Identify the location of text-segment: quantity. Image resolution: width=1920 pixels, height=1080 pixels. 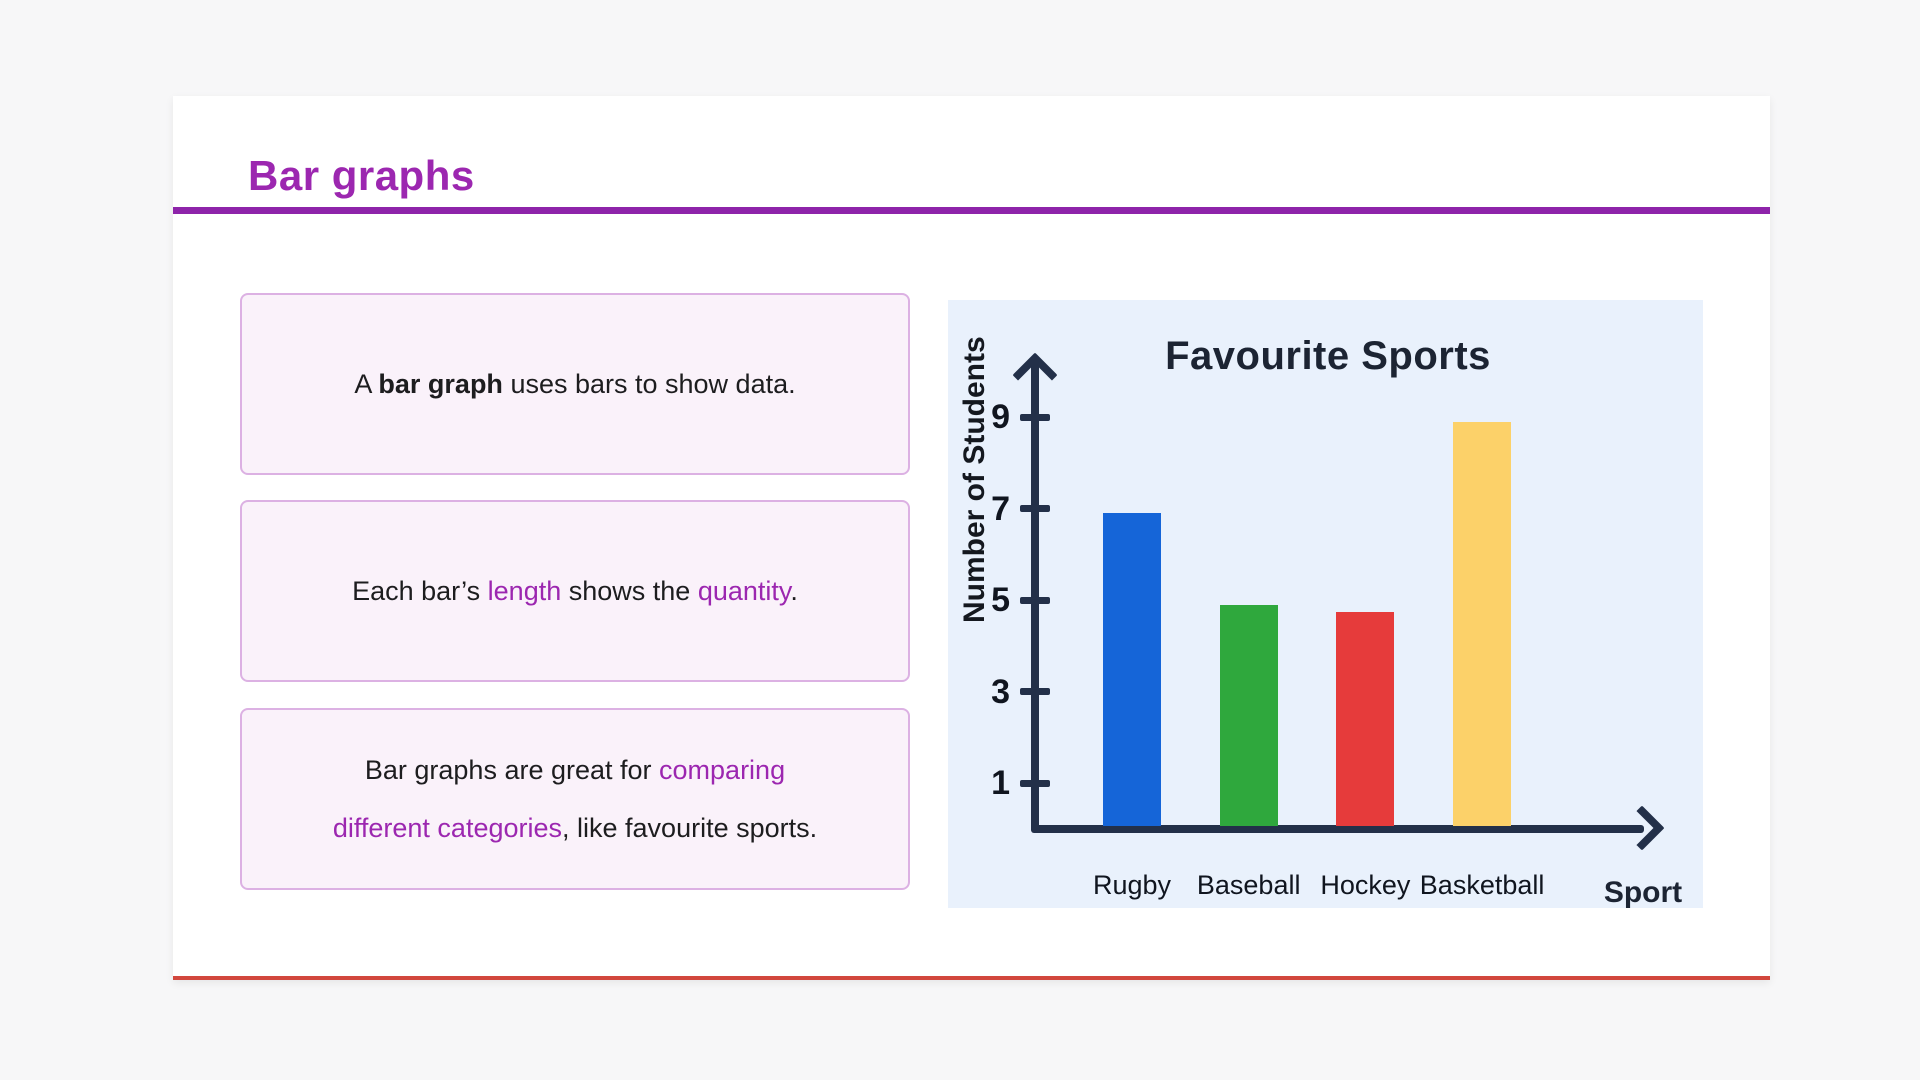
(744, 591).